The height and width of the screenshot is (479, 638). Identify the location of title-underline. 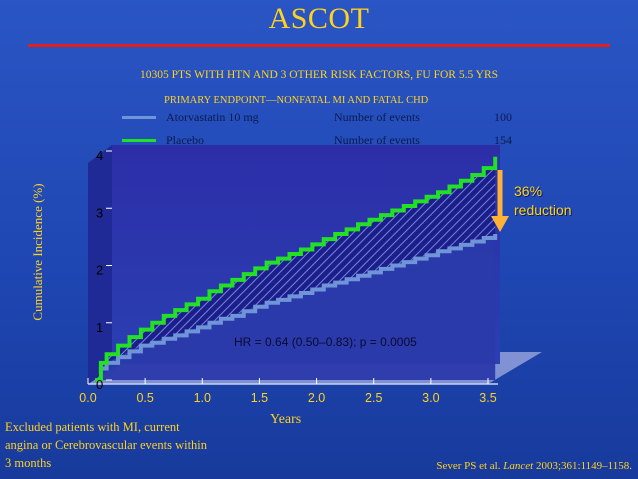
(319, 45).